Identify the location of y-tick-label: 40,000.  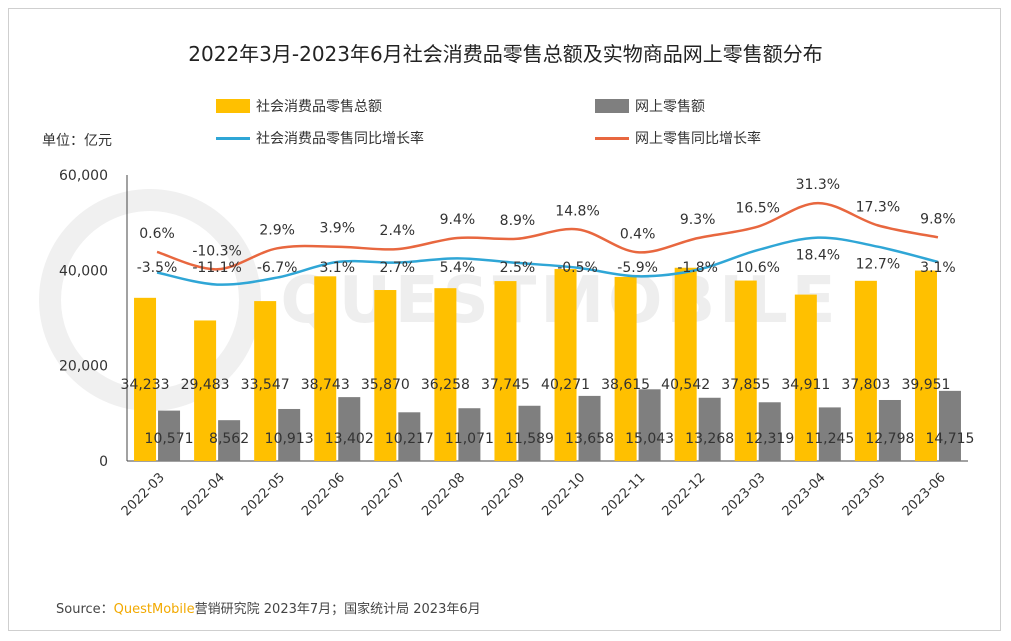
(83, 271).